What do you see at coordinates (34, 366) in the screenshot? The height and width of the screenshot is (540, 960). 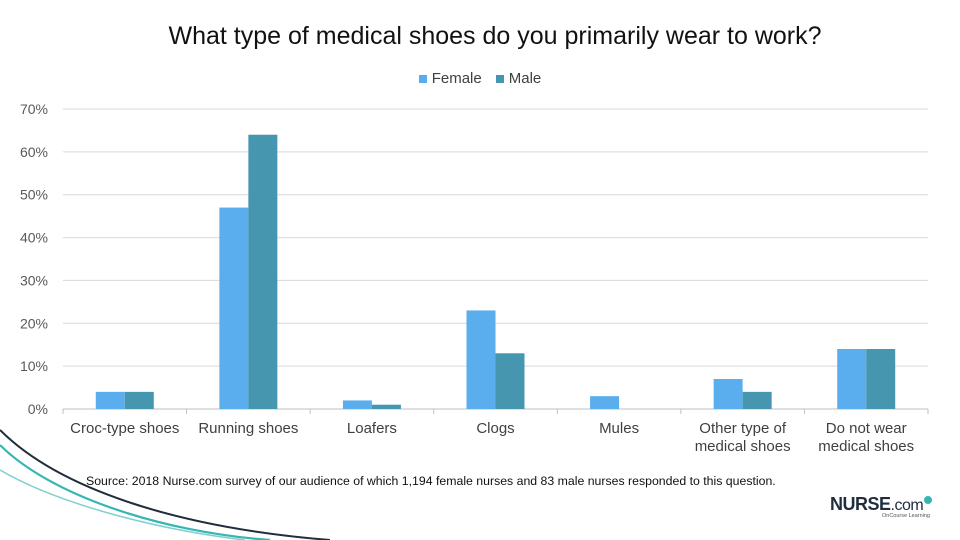 I see `y-tick-label: 10%` at bounding box center [34, 366].